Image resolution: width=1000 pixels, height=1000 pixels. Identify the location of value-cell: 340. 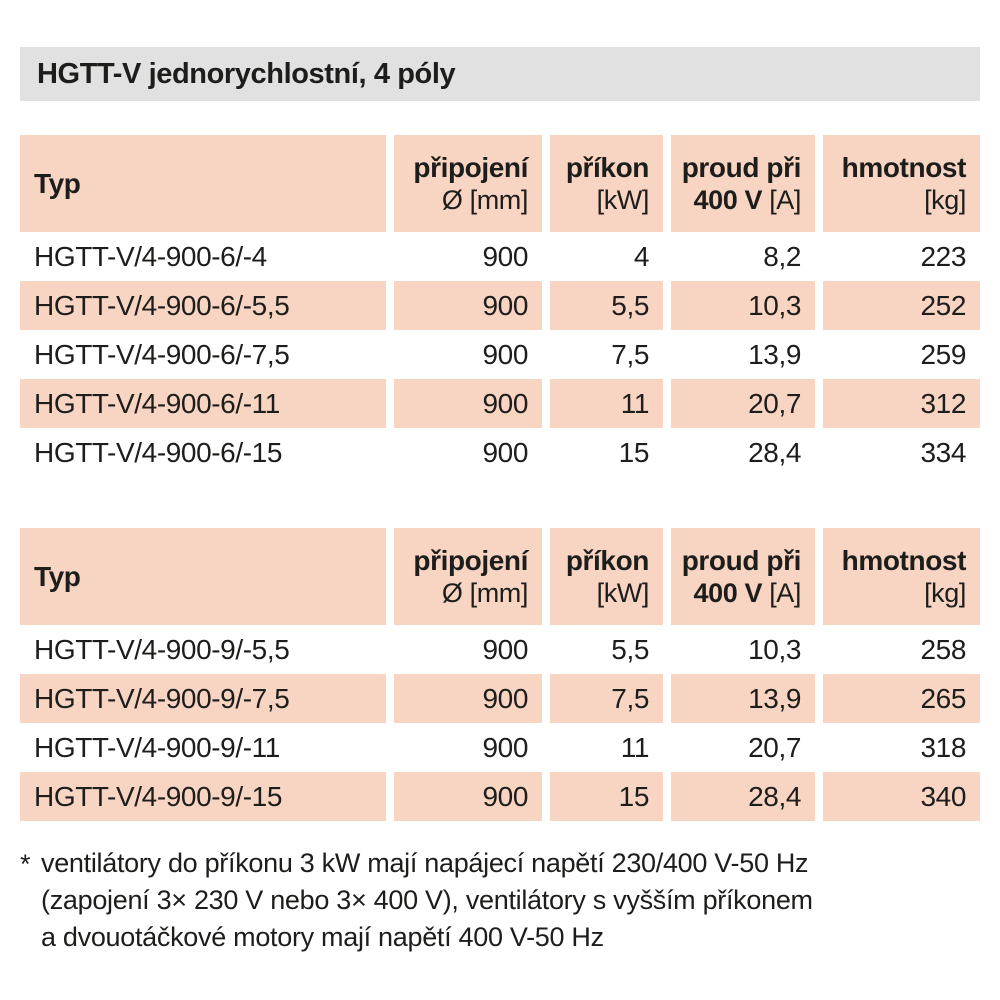
(901, 796).